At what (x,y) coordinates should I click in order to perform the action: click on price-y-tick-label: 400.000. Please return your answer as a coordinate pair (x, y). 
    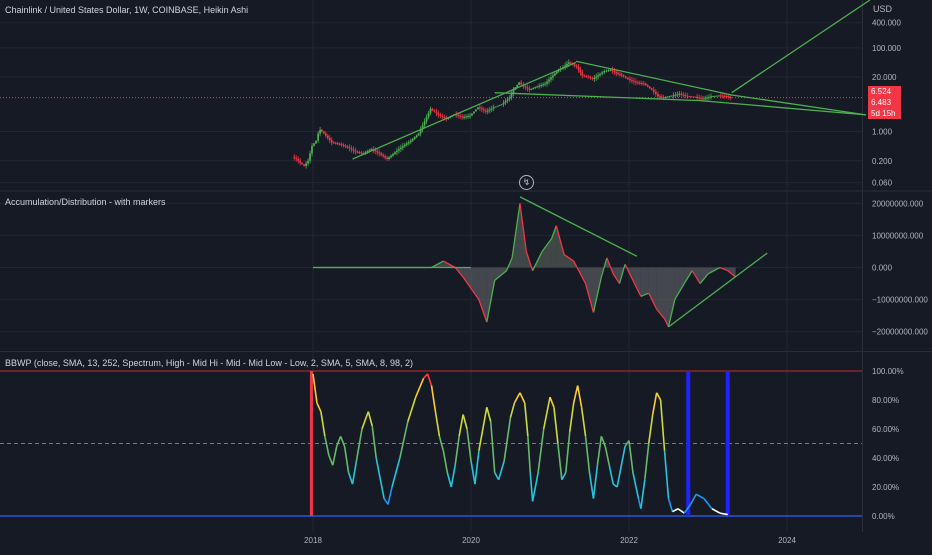
    Looking at the image, I should click on (886, 23).